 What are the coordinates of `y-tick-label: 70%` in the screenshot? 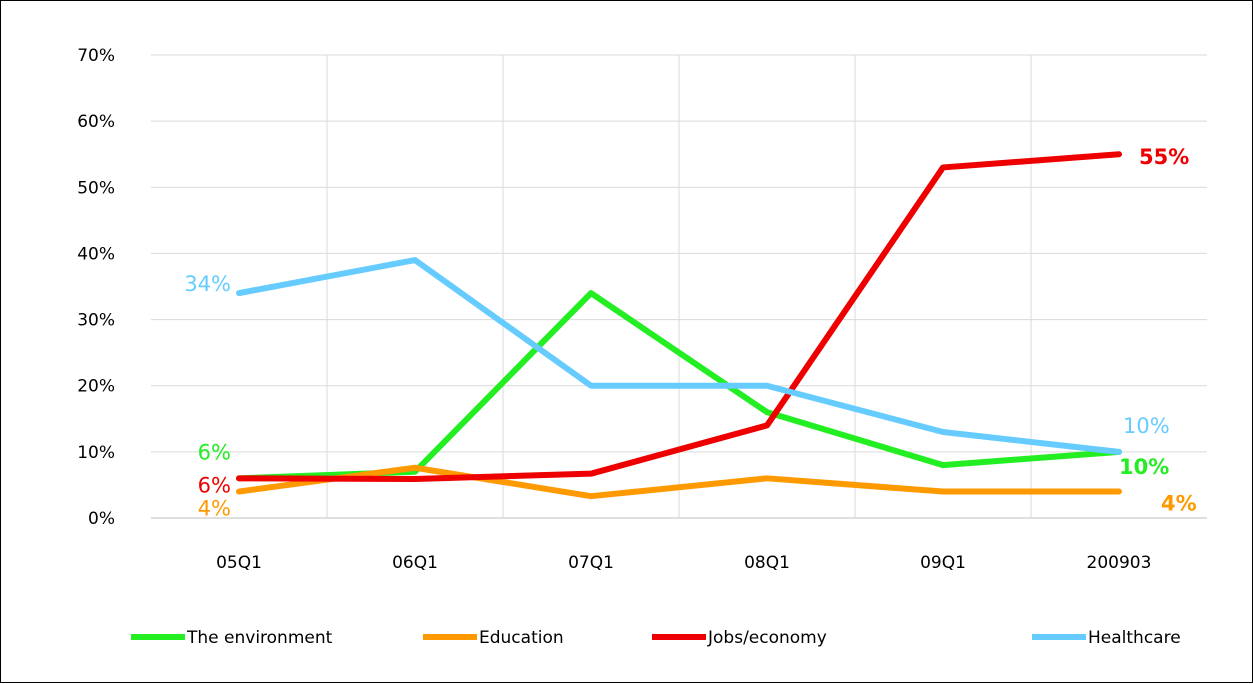 It's located at (96, 56).